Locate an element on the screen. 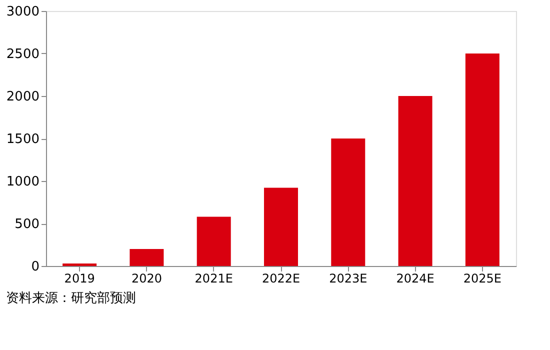 The image size is (550, 350). x-tick-label: 2024E is located at coordinates (415, 279).